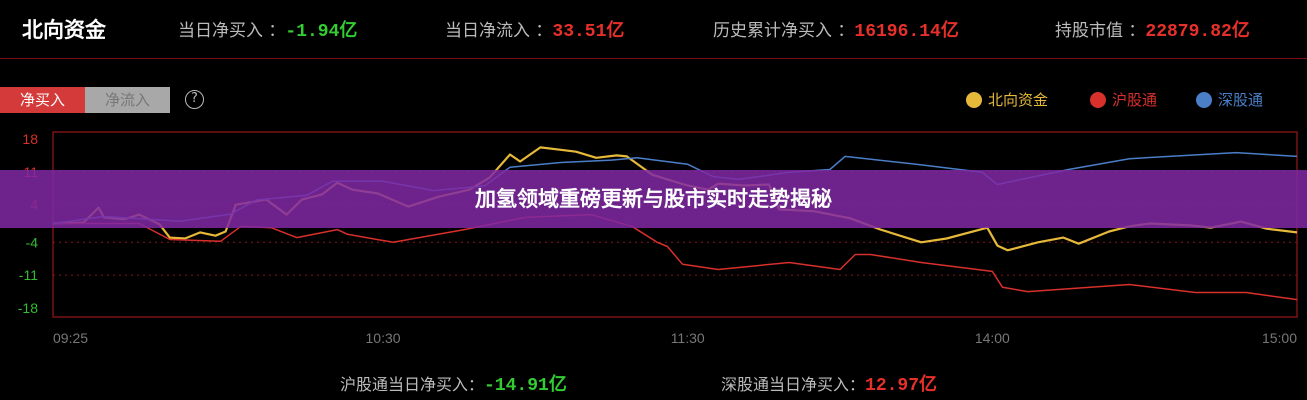 The width and height of the screenshot is (1307, 400). What do you see at coordinates (653, 199) in the screenshot?
I see `banner: 加氢领域重磅更新与股市实时走势揭秘` at bounding box center [653, 199].